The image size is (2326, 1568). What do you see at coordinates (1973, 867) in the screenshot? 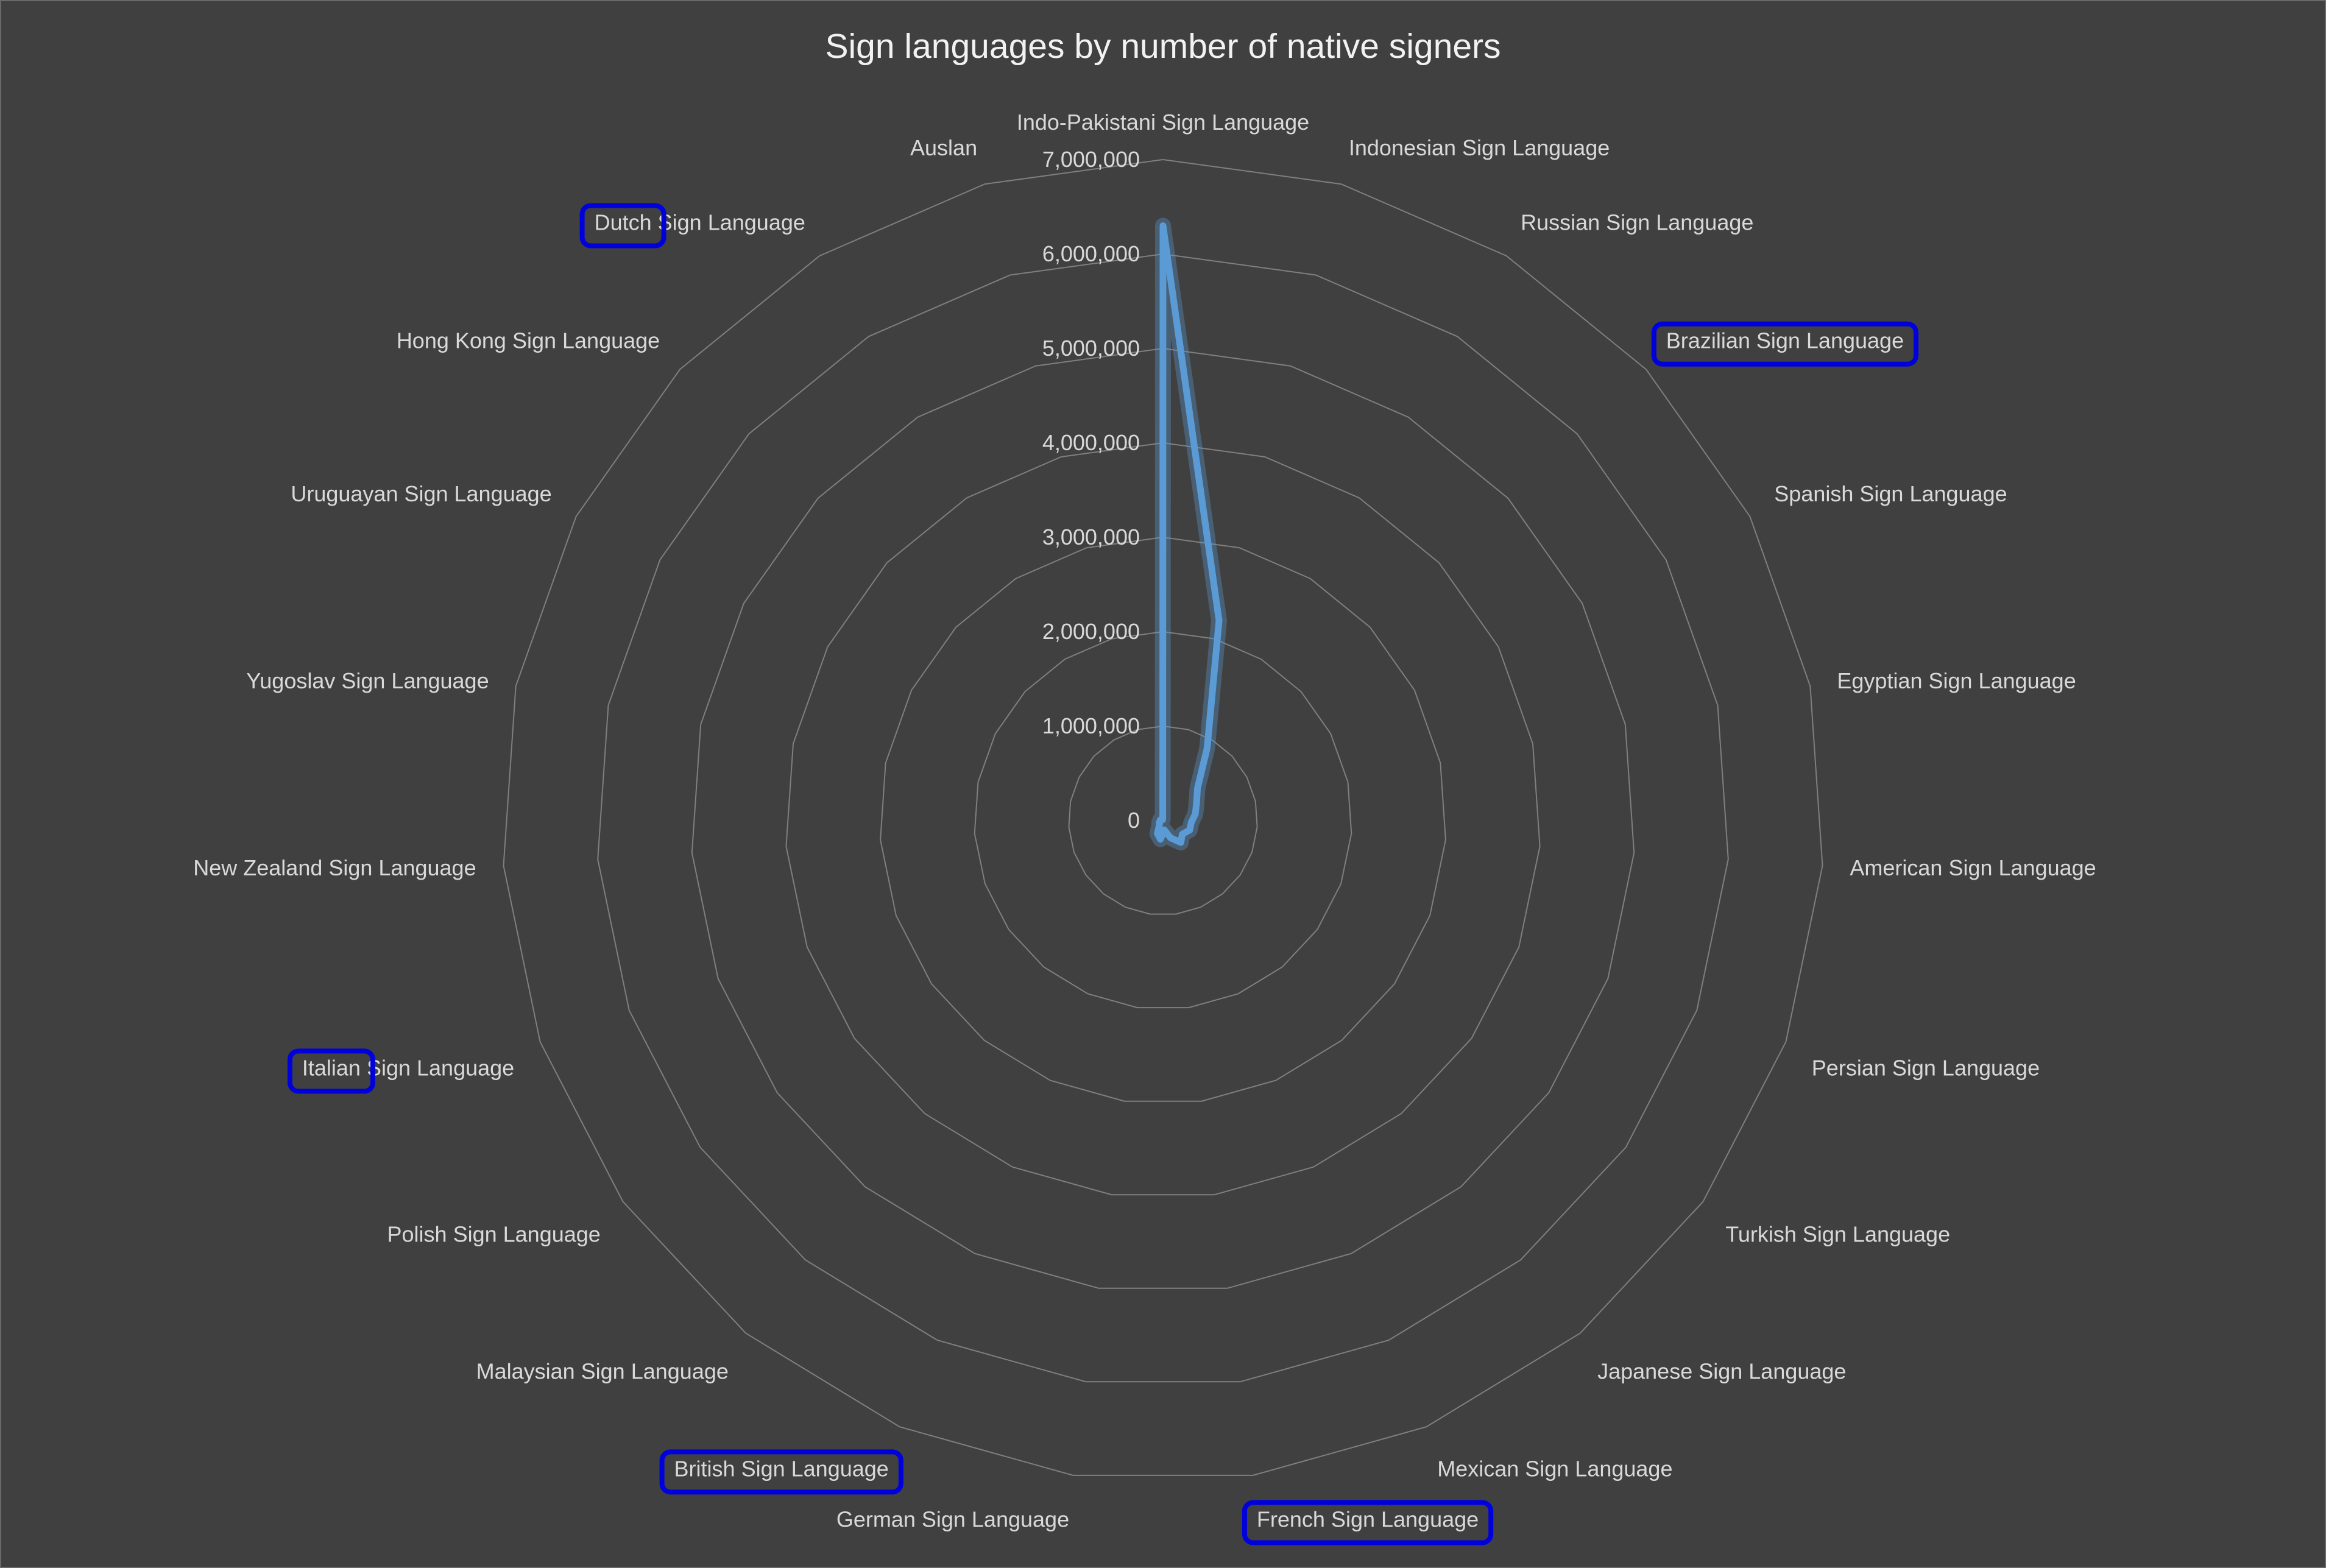
I see `category-label: American Sign Language` at bounding box center [1973, 867].